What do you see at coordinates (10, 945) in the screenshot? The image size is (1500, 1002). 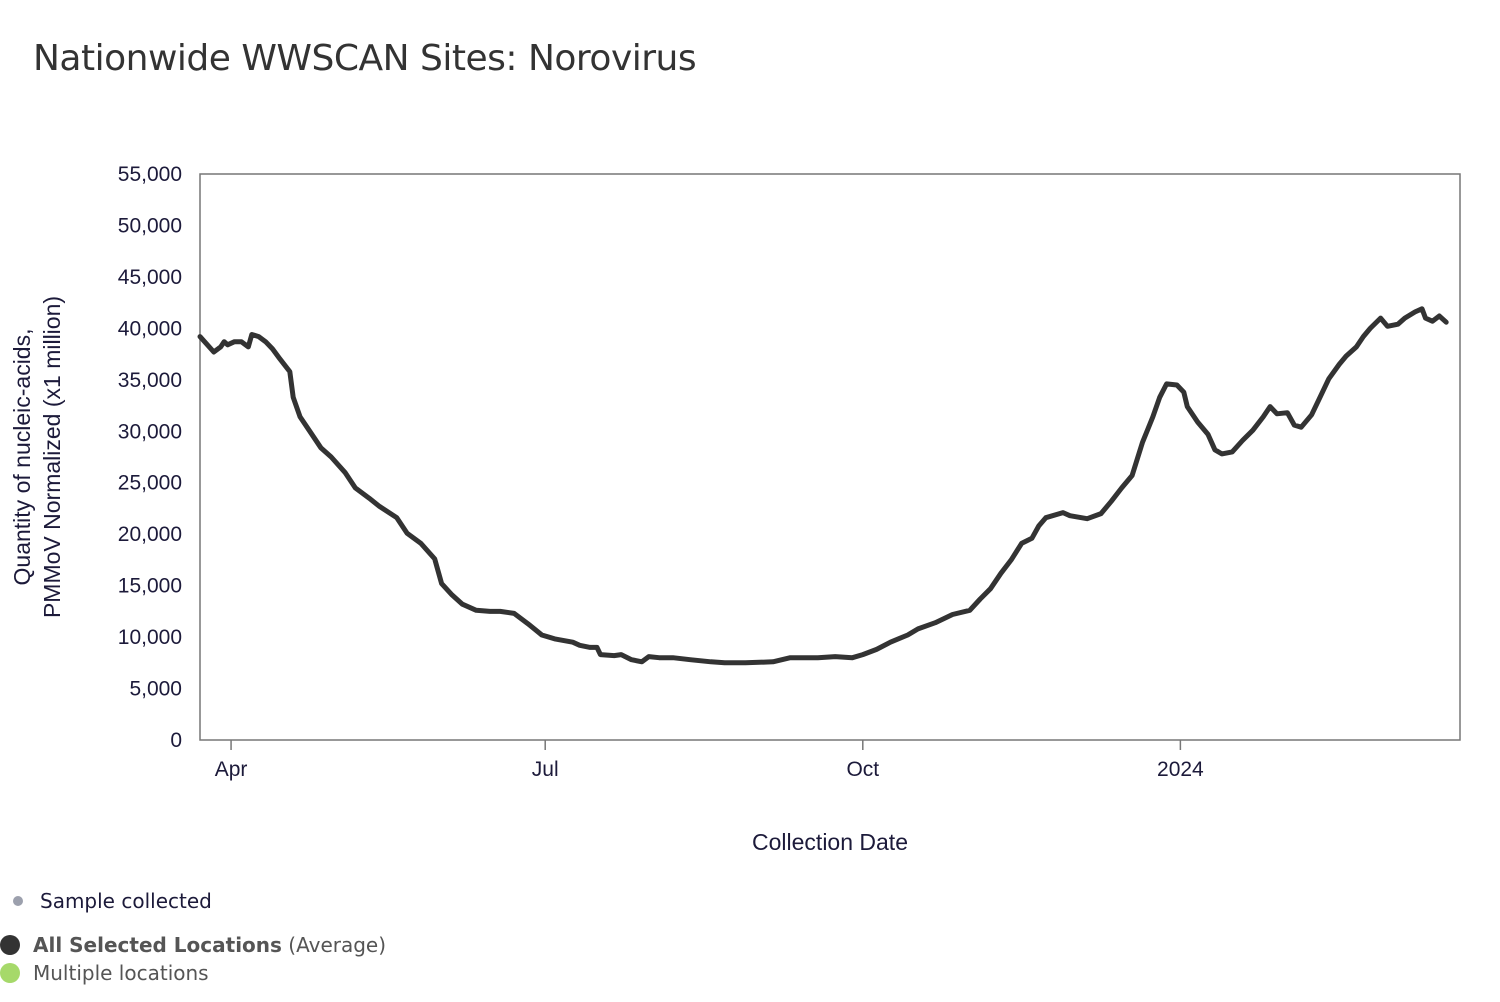 I see `all-locations-legend-dot` at bounding box center [10, 945].